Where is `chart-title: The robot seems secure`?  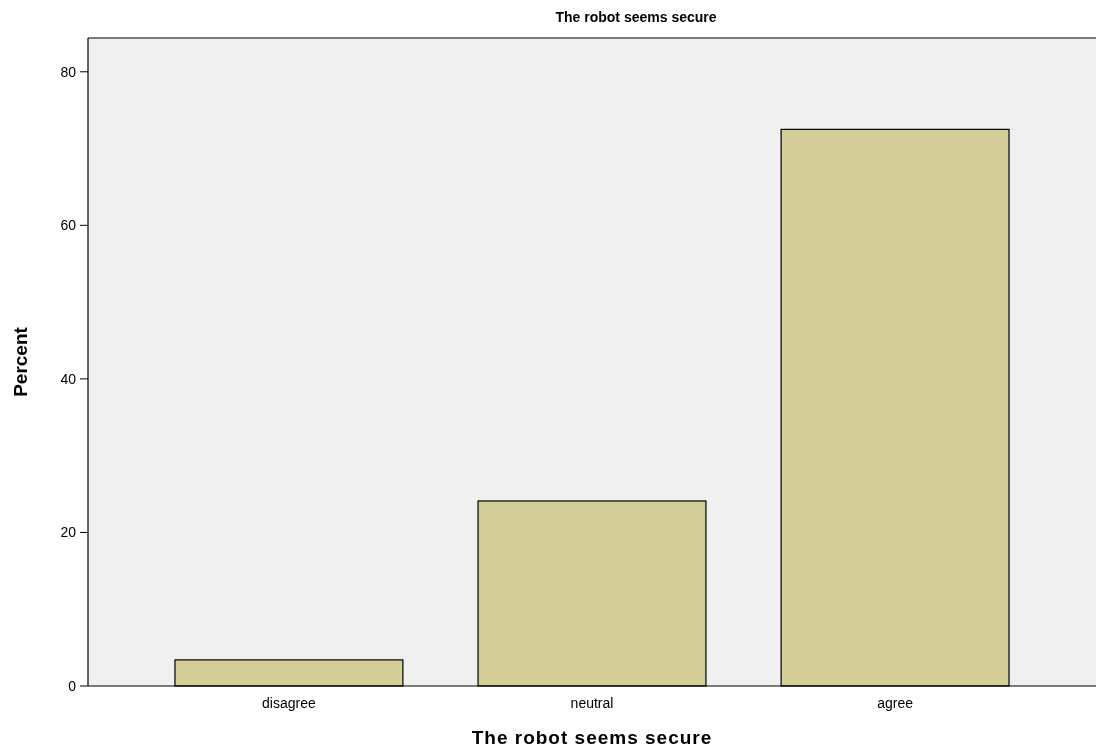 chart-title: The robot seems secure is located at coordinates (636, 17).